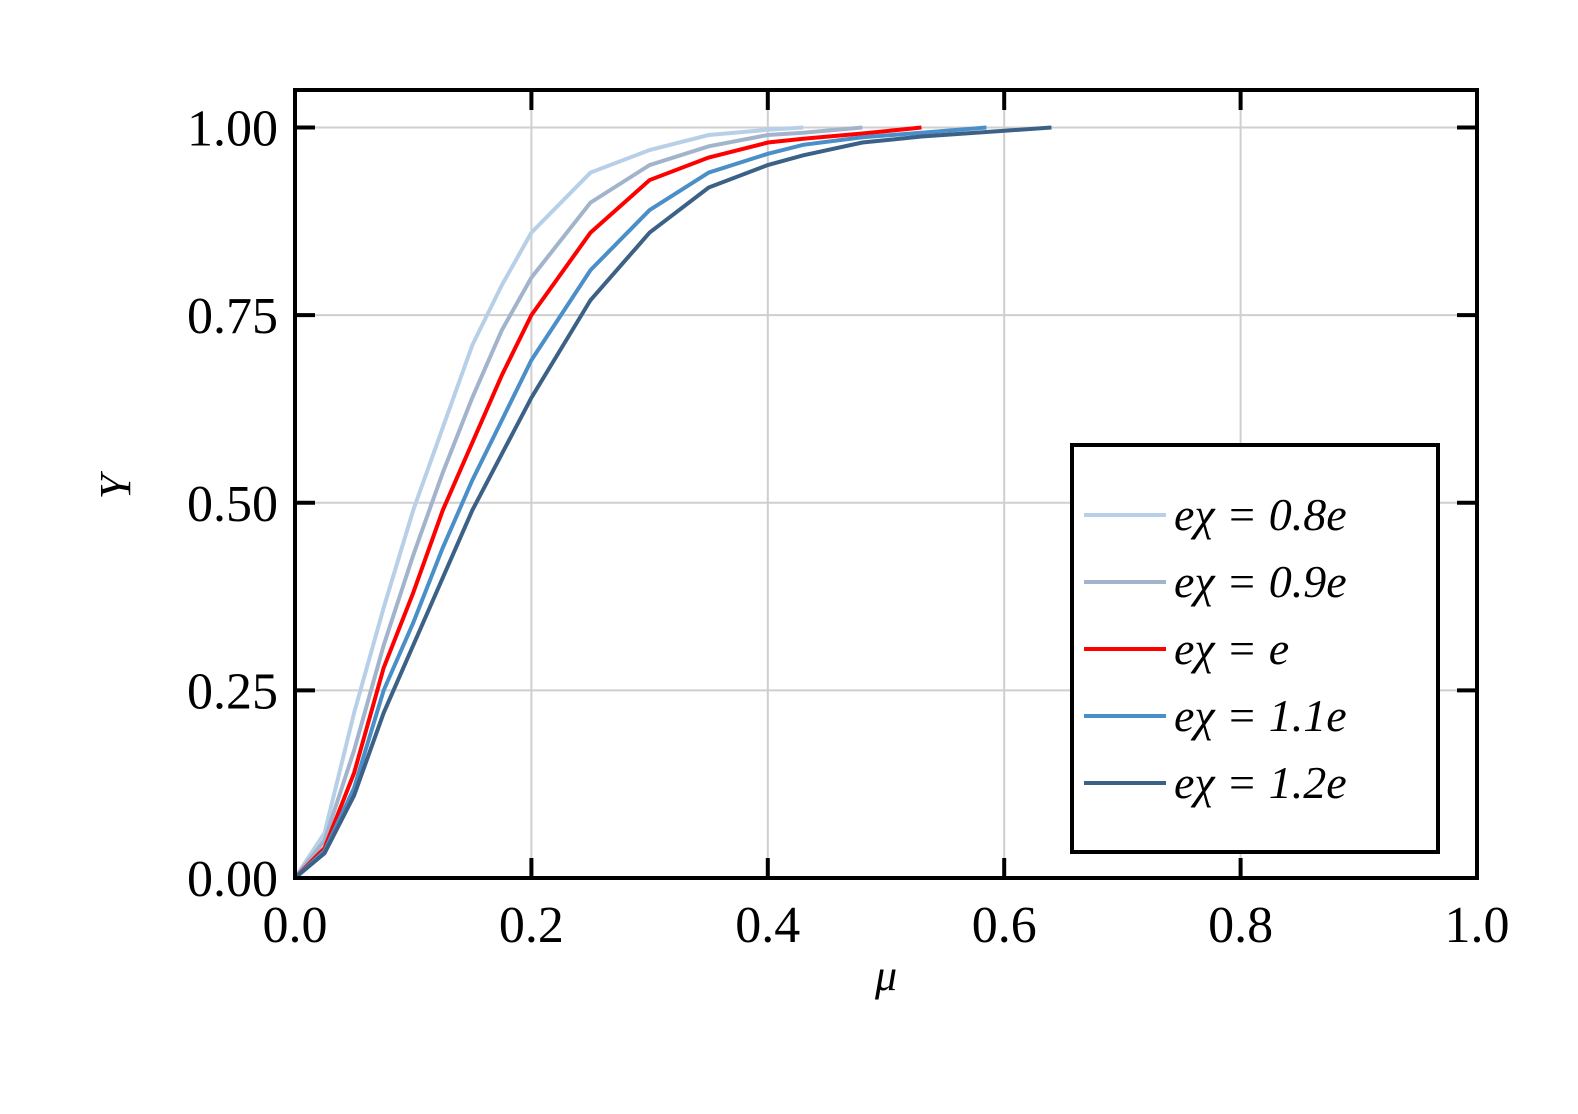 This screenshot has height=1114, width=1578. What do you see at coordinates (1260, 782) in the screenshot?
I see `legend-label: eχ = 1.2e` at bounding box center [1260, 782].